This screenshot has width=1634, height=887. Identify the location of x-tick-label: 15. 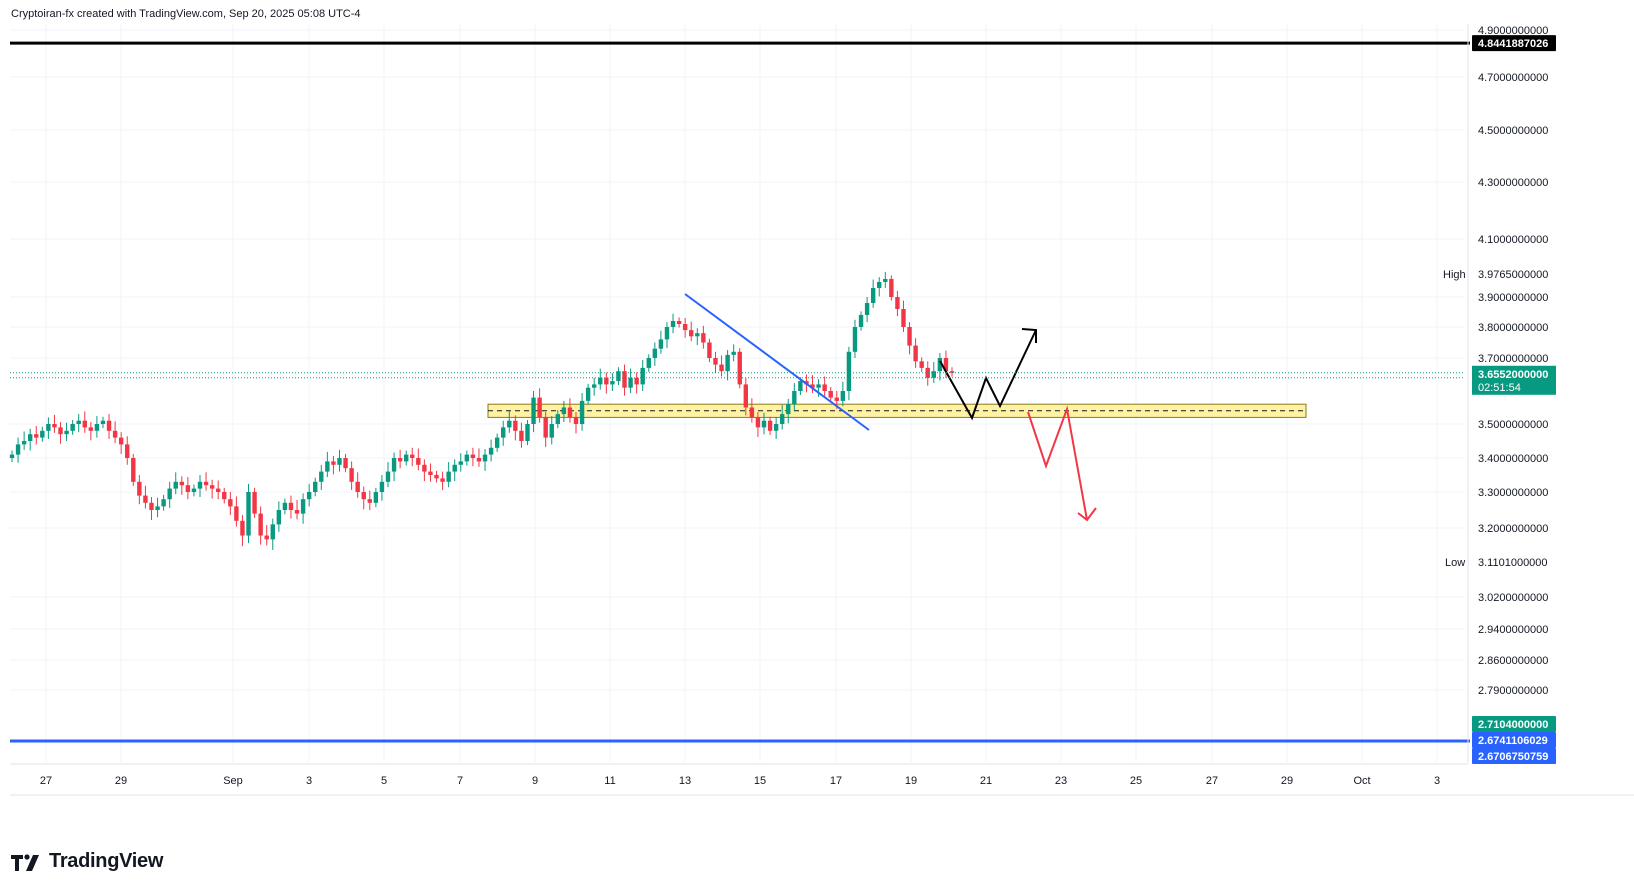
(760, 781).